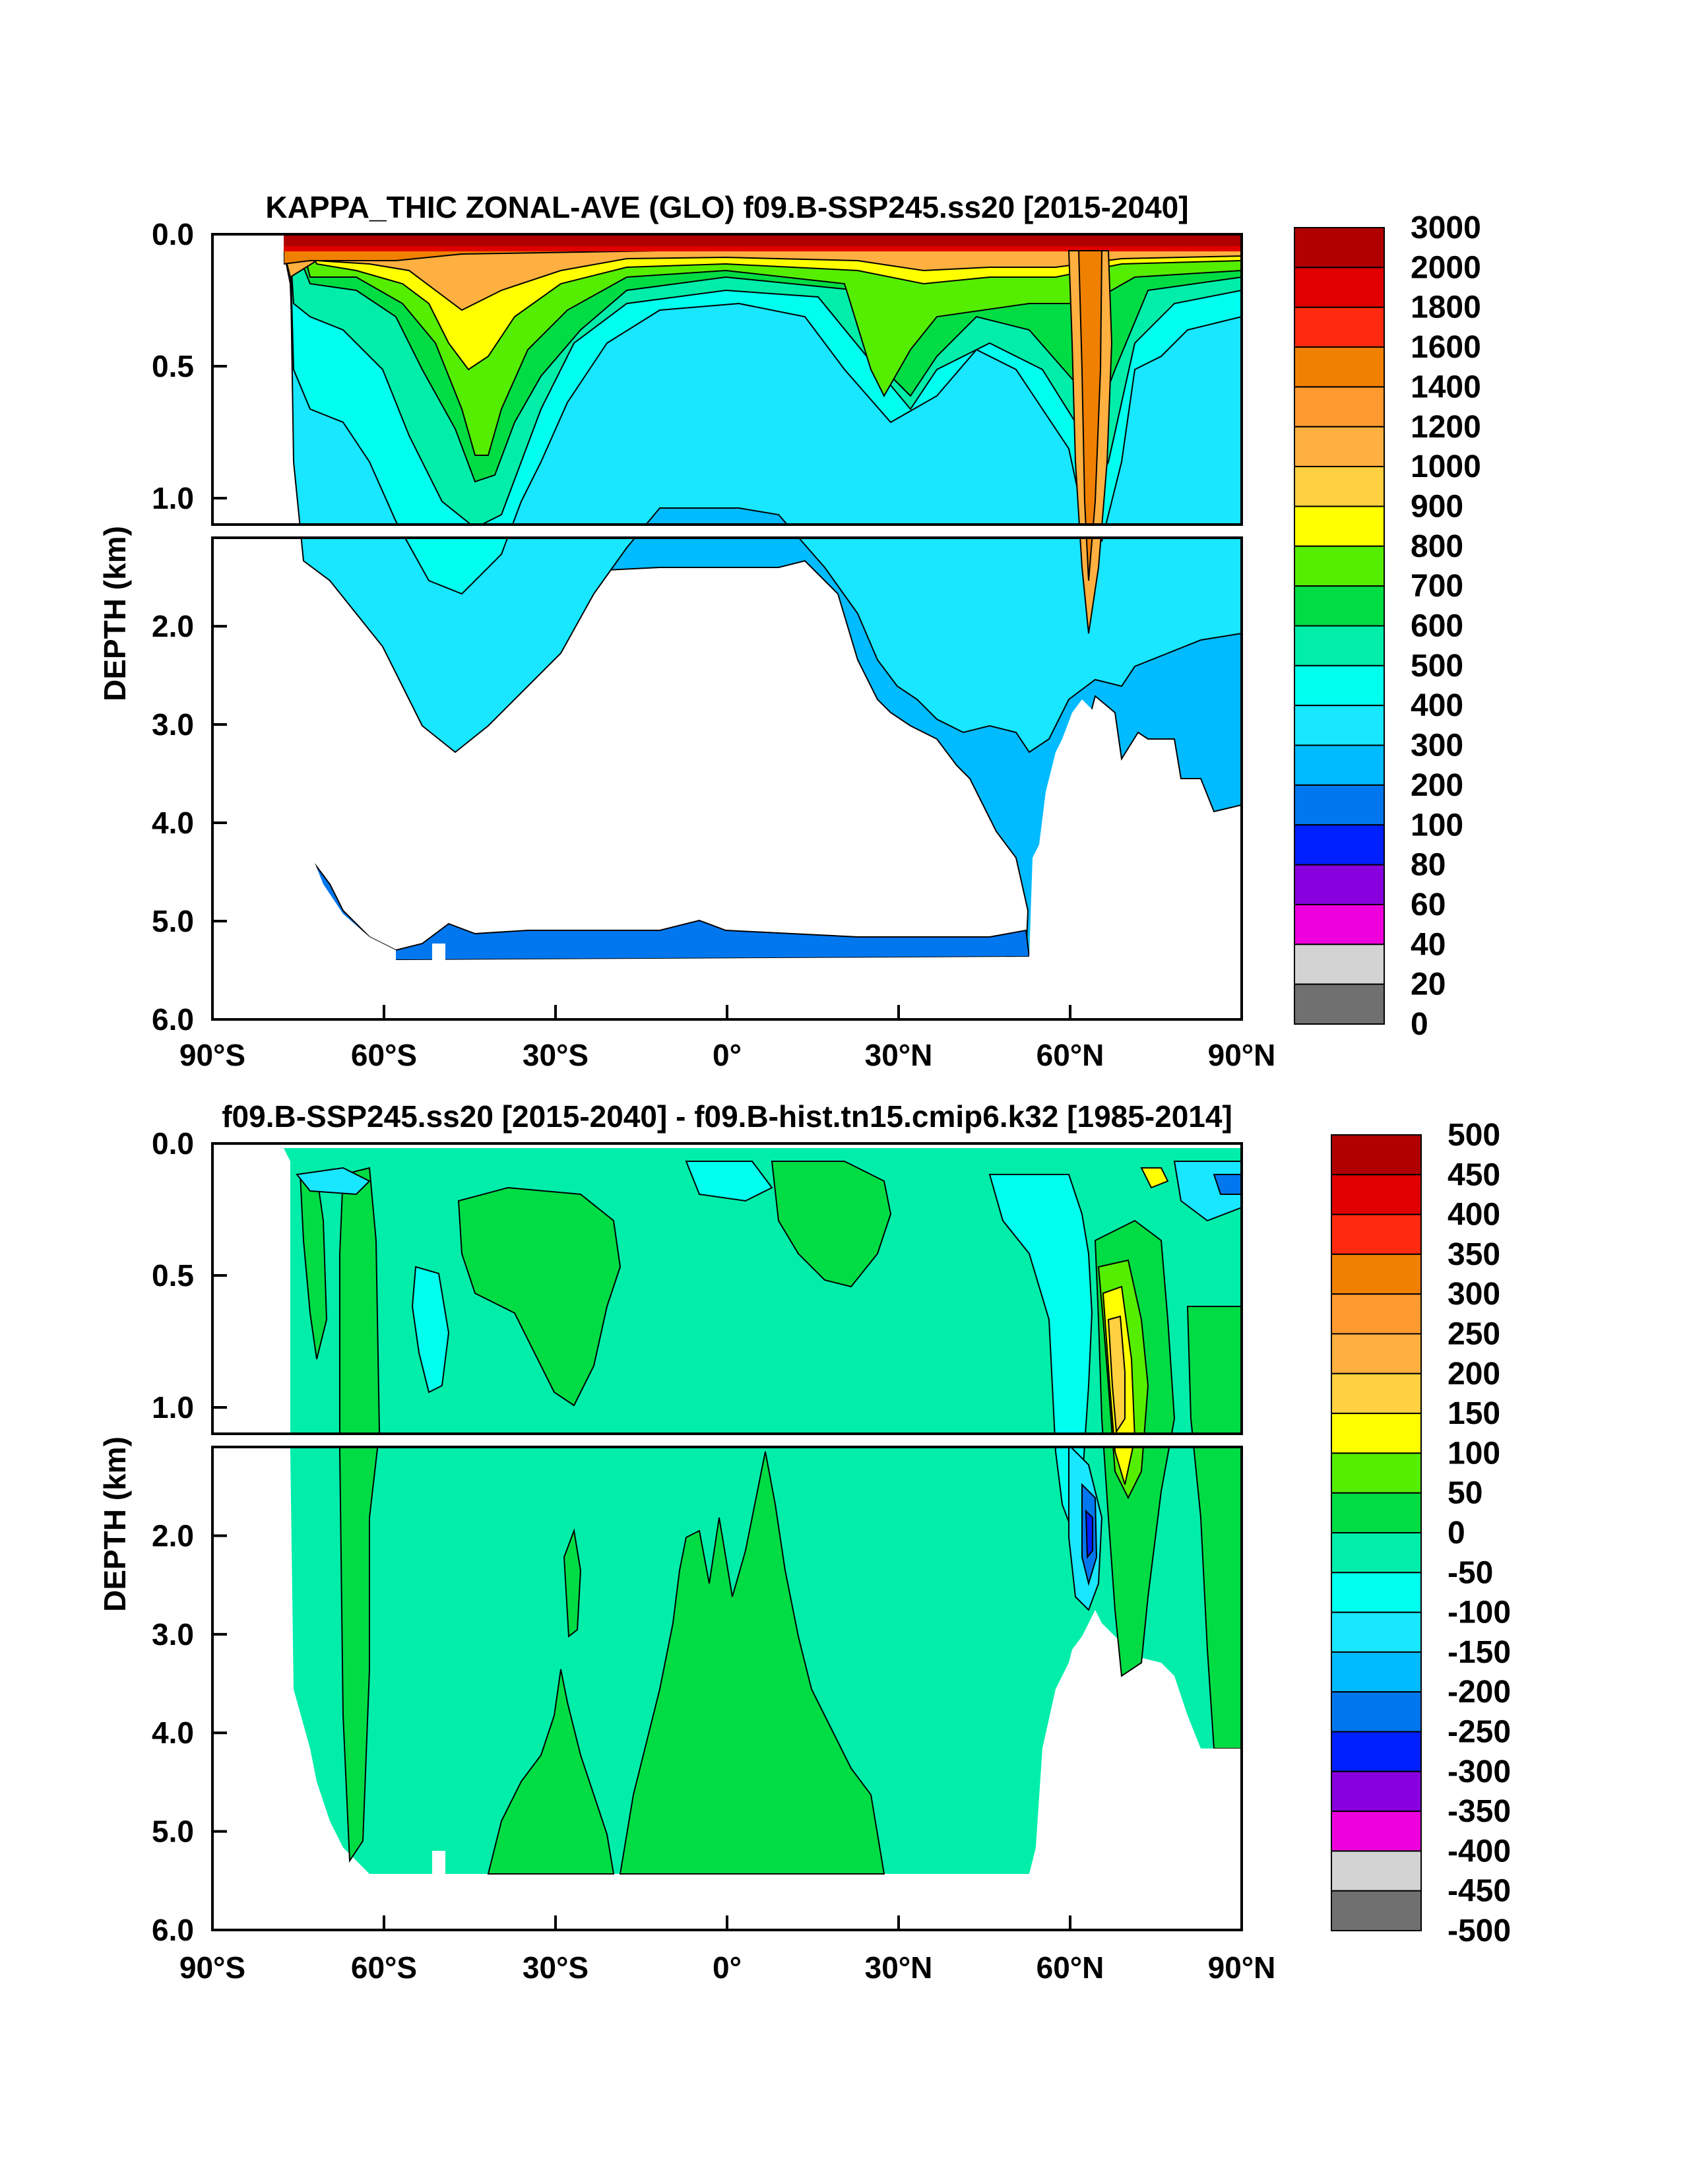 The image size is (1689, 2184). Describe the element at coordinates (539, 1296) in the screenshot. I see `patch-upper-left` at that location.